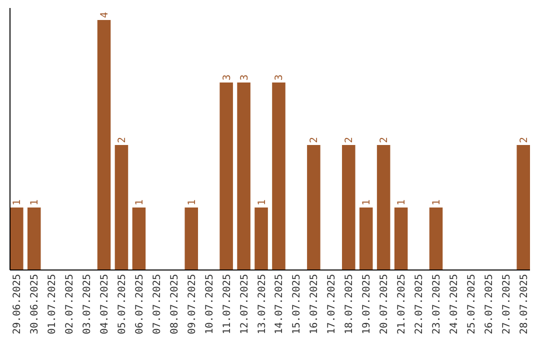 This screenshot has width=540, height=340. Describe the element at coordinates (367, 304) in the screenshot. I see `x-tick-label: 19.07.2025` at that location.